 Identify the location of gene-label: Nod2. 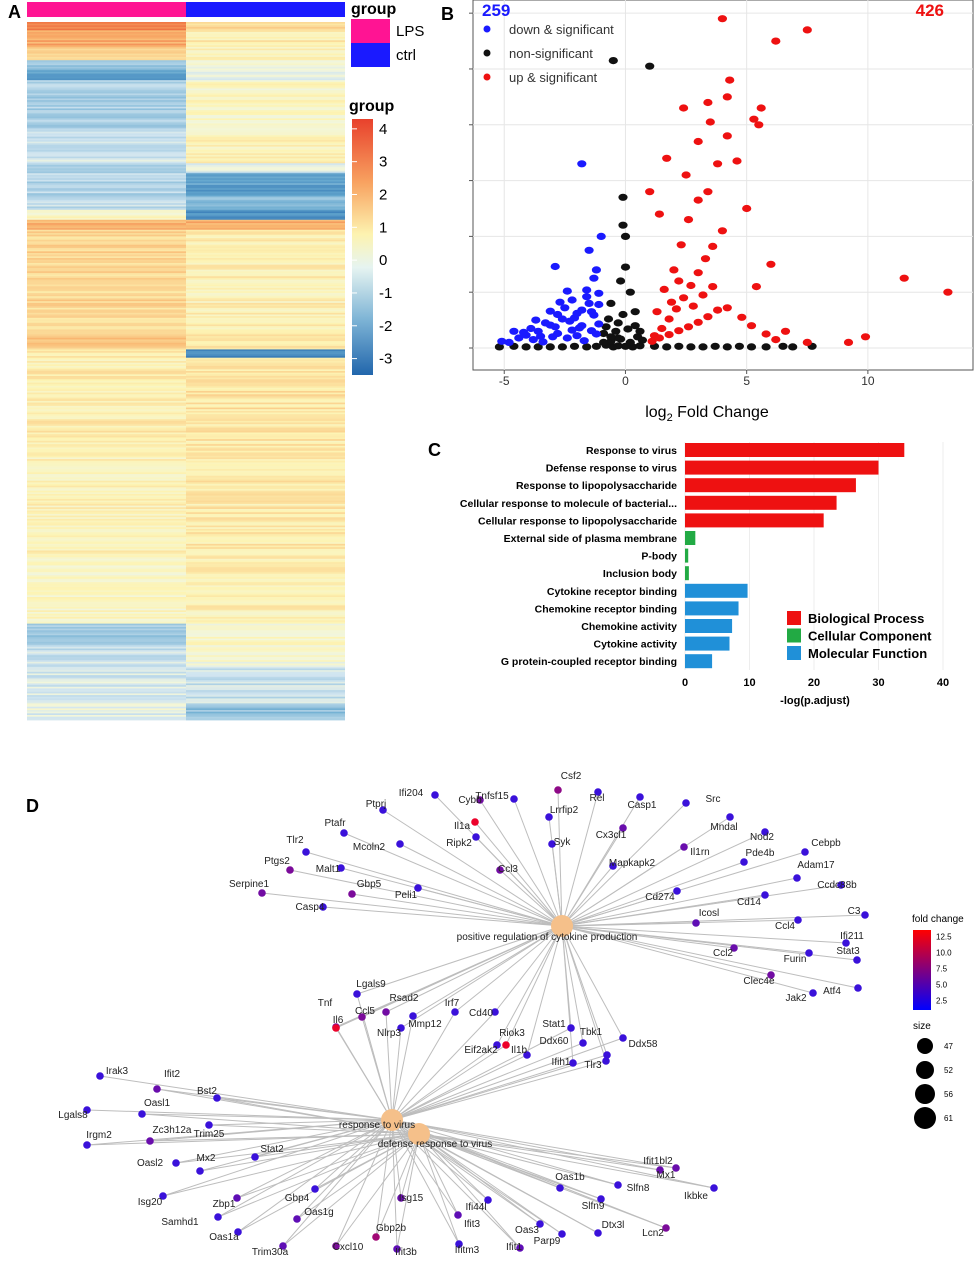
(762, 837).